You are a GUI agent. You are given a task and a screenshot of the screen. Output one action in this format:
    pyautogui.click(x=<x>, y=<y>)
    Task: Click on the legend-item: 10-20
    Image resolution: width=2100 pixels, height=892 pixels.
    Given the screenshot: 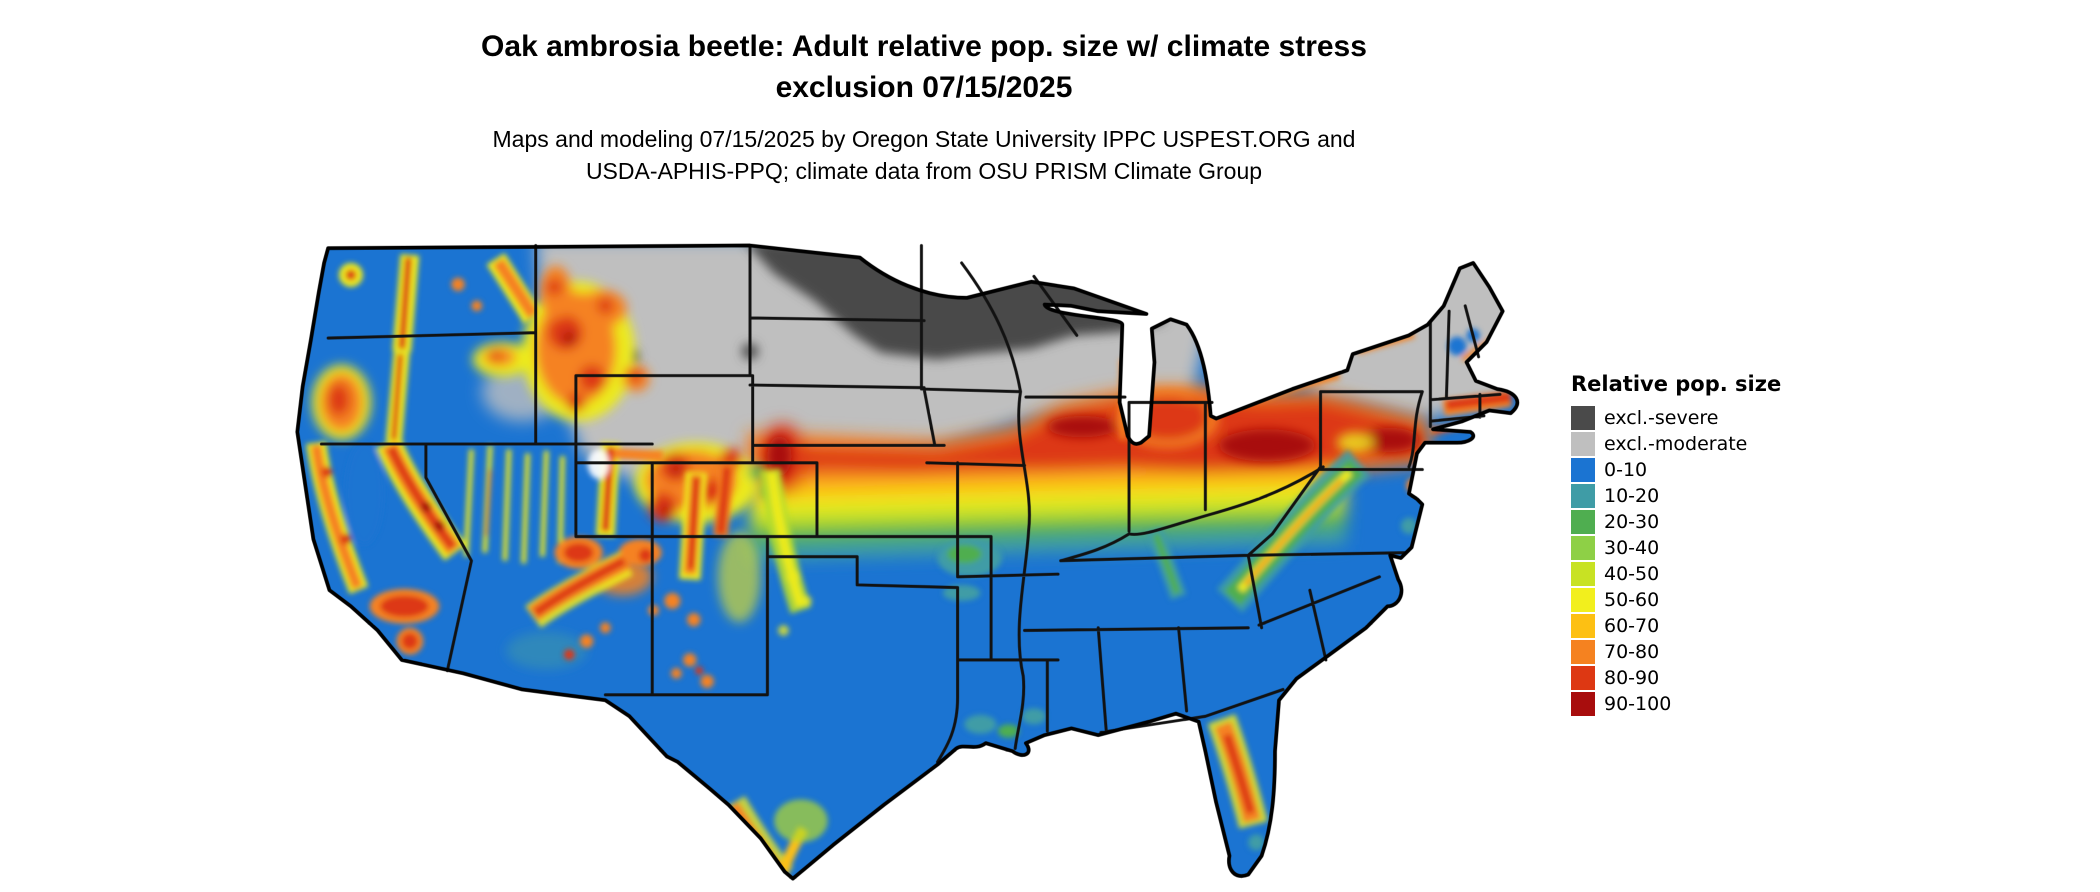 What is the action you would take?
    pyautogui.click(x=1676, y=496)
    